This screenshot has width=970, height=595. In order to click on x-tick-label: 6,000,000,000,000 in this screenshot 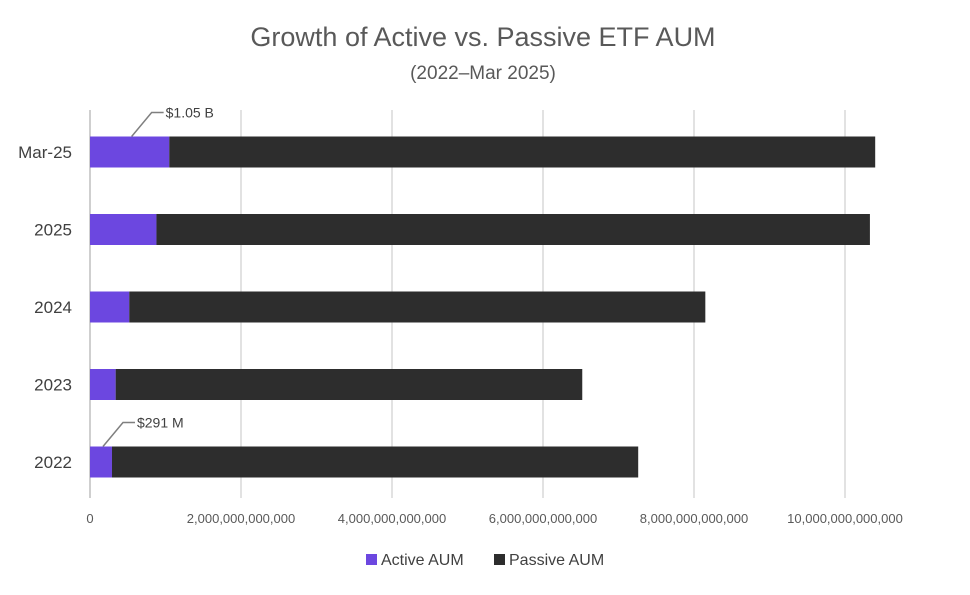, I will do `click(543, 518)`.